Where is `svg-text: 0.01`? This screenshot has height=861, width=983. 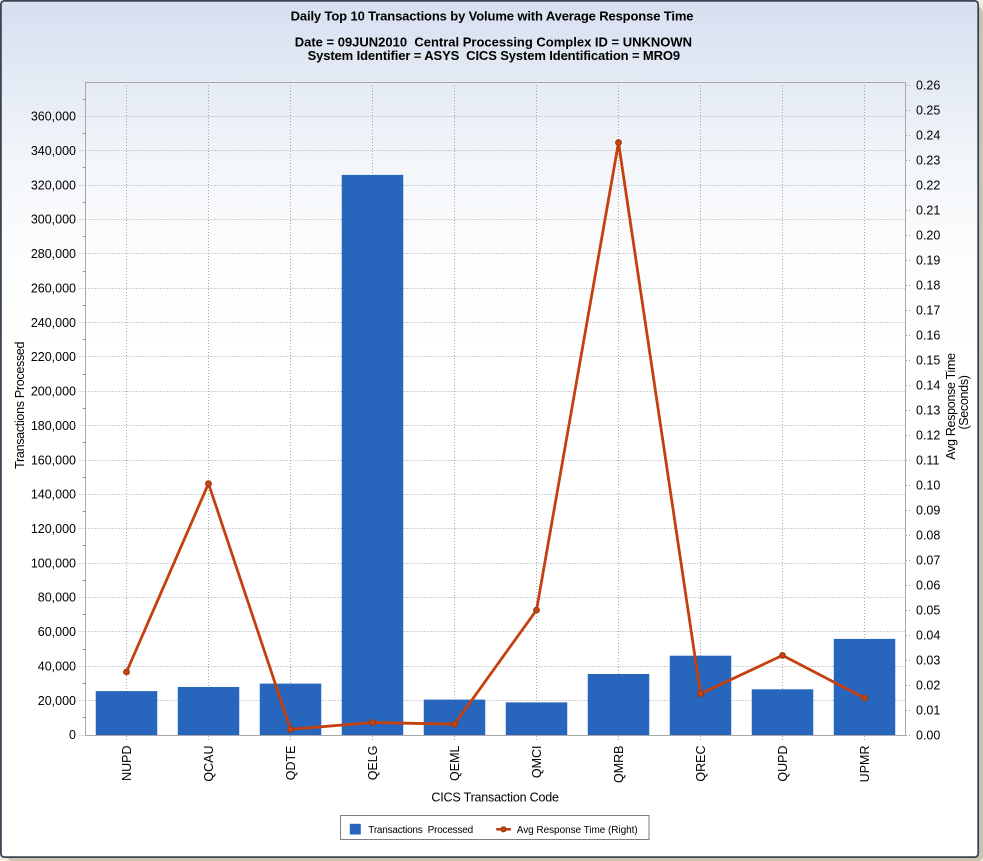 svg-text: 0.01 is located at coordinates (928, 711).